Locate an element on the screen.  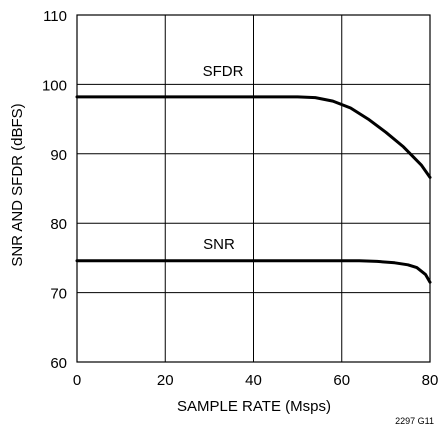
y-axis-title: SNR AND SFDR (dBFS) is located at coordinates (17, 184).